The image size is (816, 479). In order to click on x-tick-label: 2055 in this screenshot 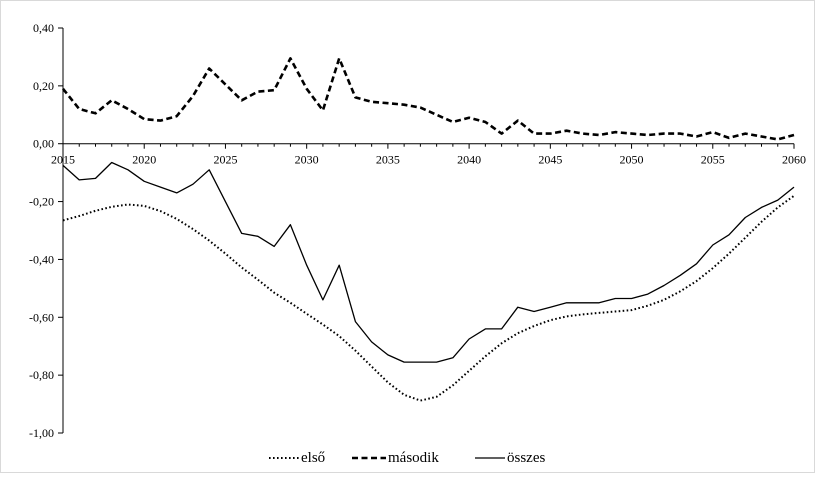, I will do `click(713, 160)`.